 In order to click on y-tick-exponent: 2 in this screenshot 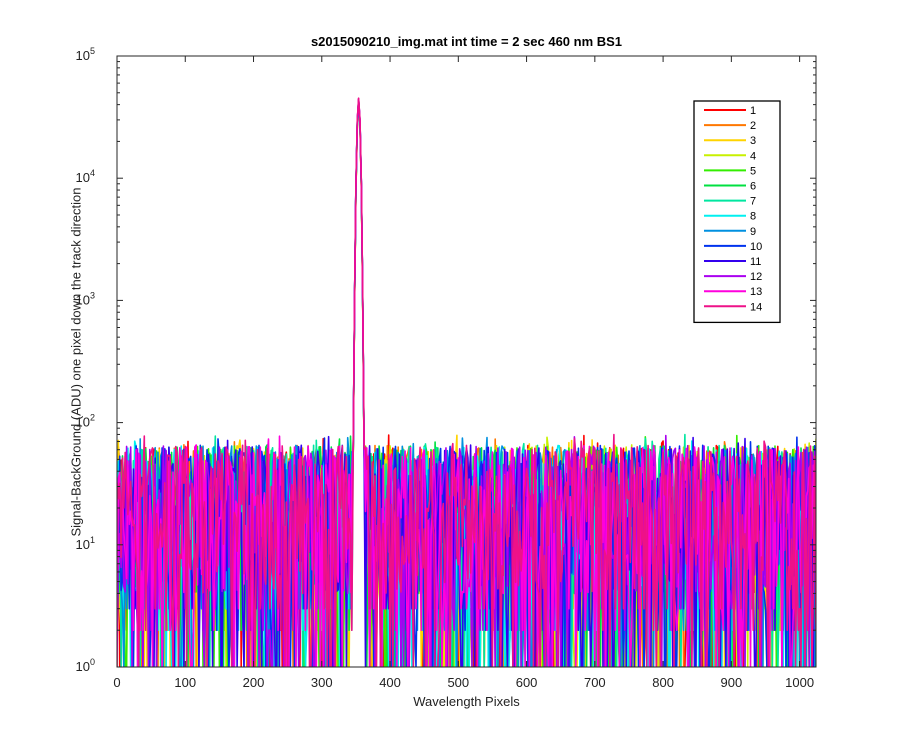, I will do `click(92, 418)`.